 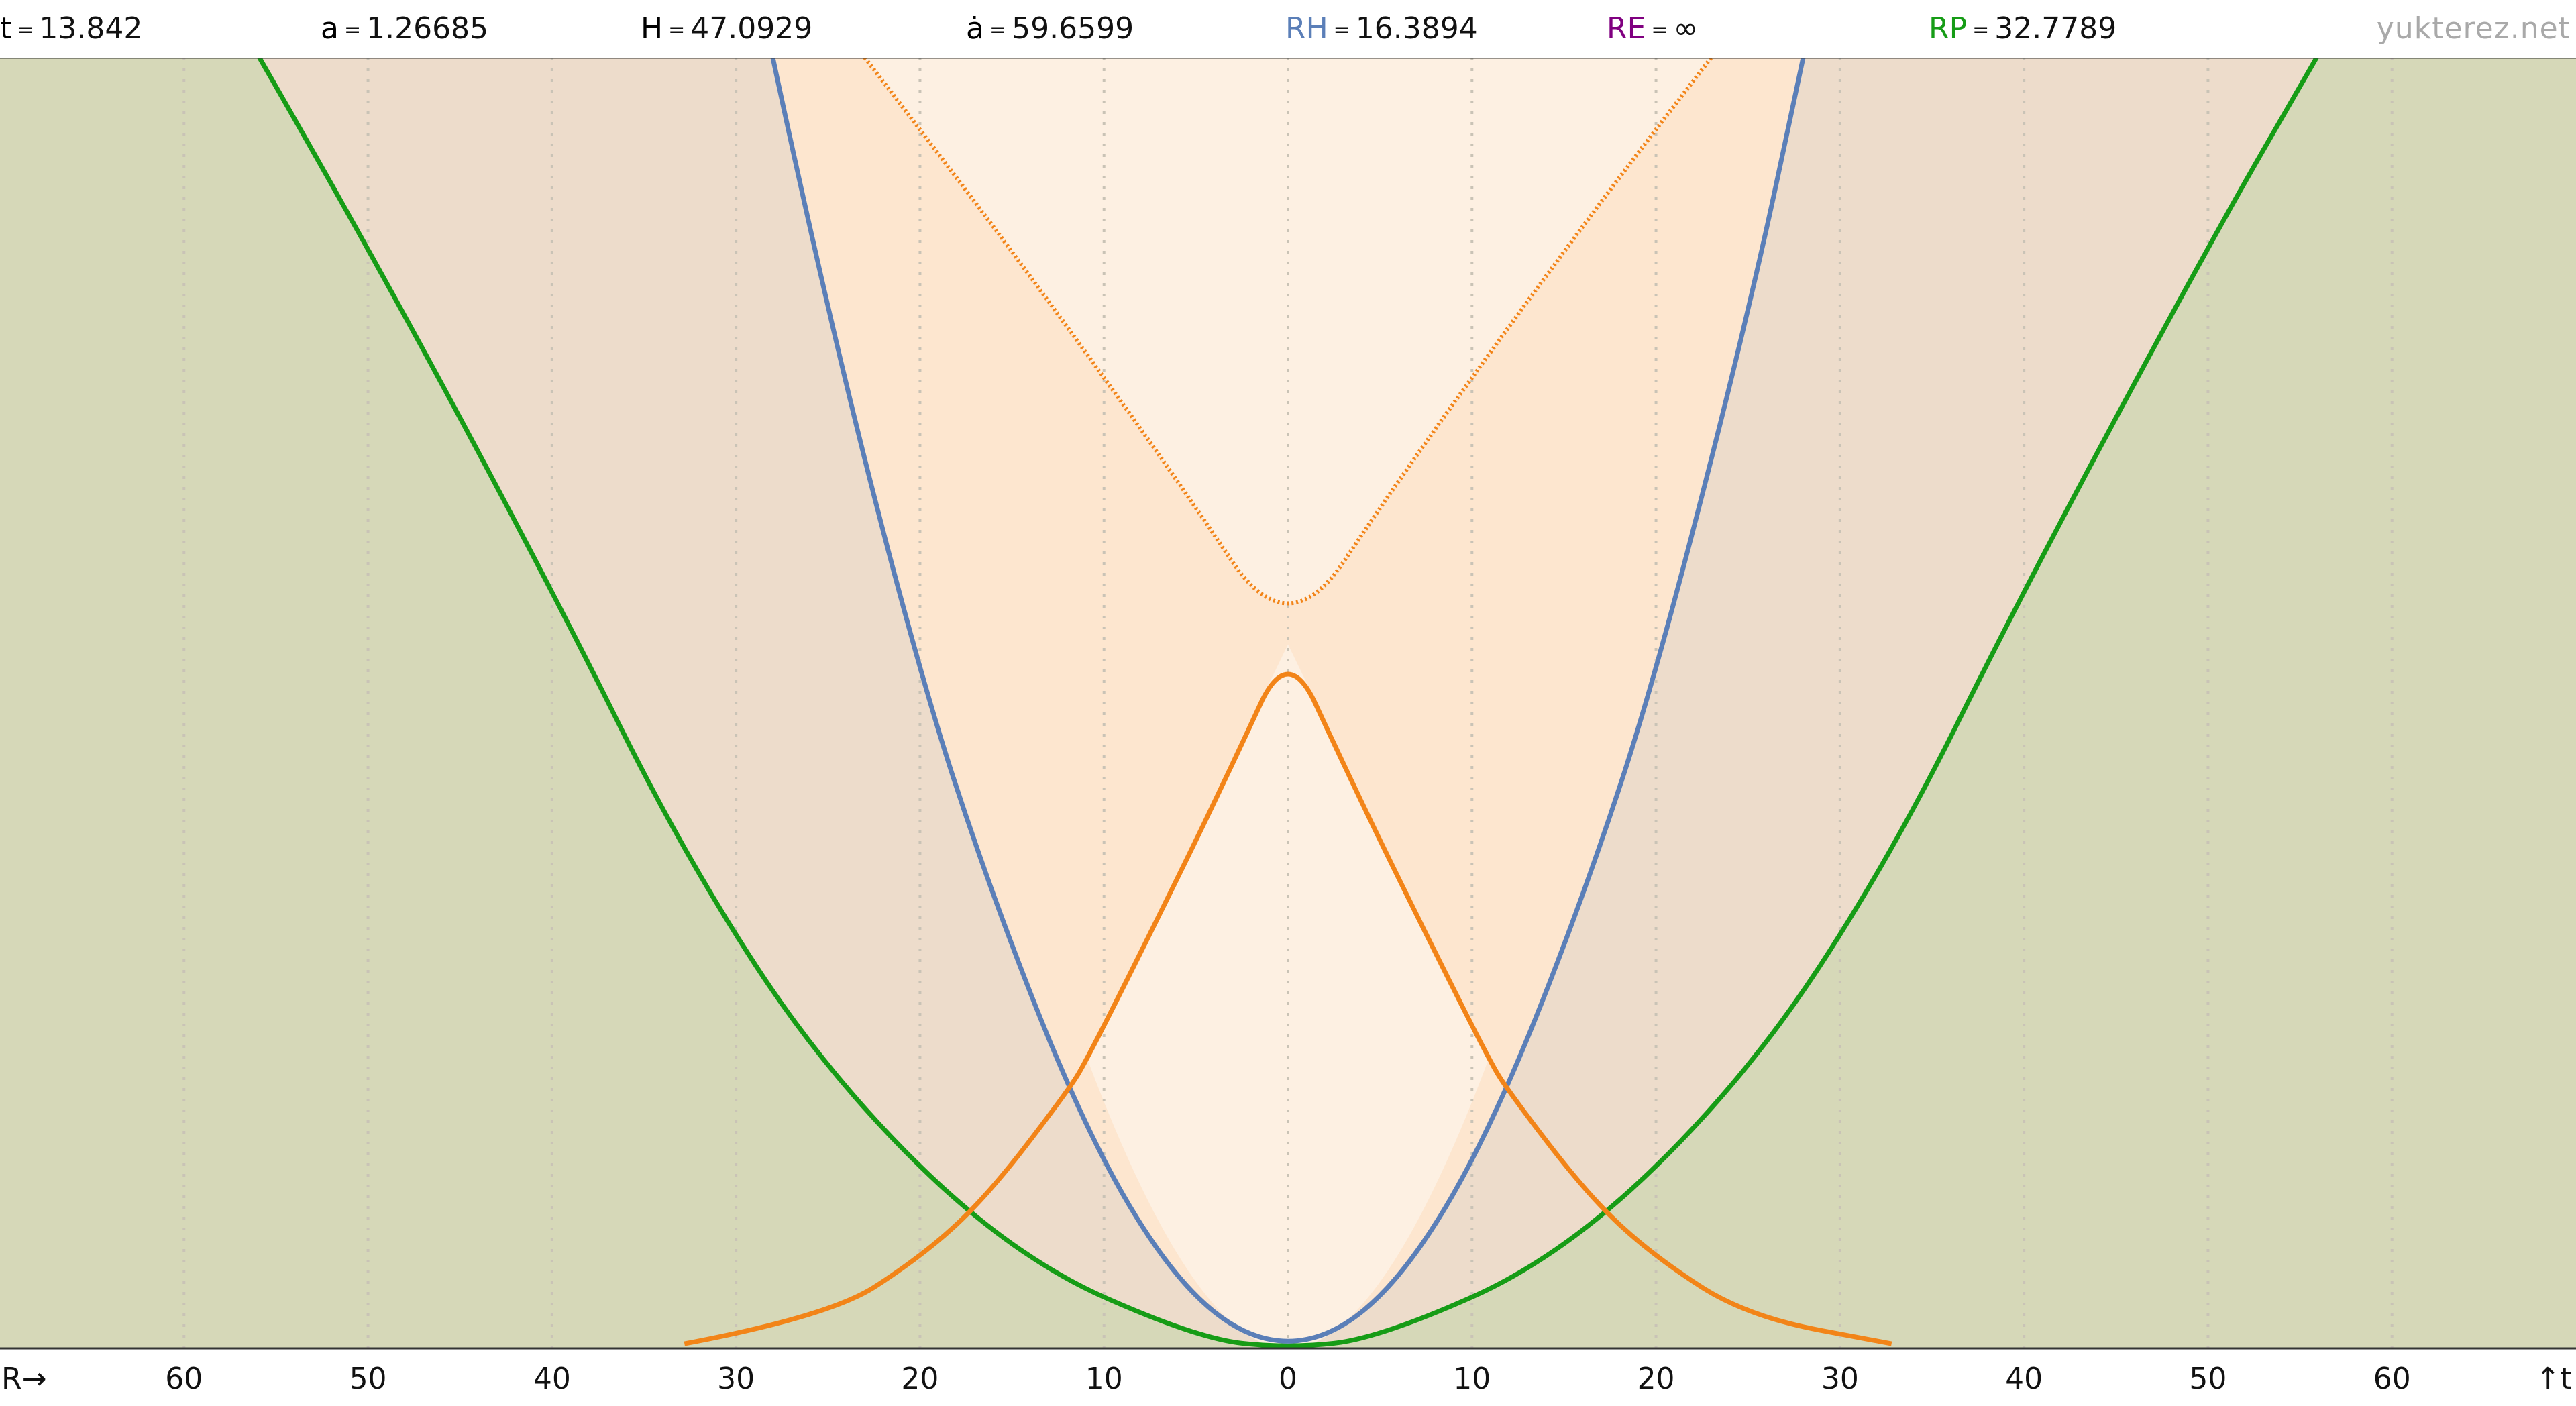 What do you see at coordinates (2473, 28) in the screenshot?
I see `brand-watermark: yukterez.net` at bounding box center [2473, 28].